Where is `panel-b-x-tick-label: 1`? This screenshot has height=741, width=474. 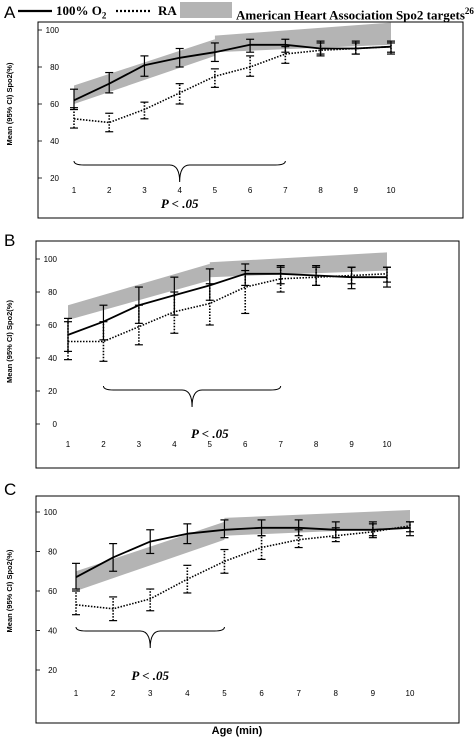 panel-b-x-tick-label: 1 is located at coordinates (68, 444).